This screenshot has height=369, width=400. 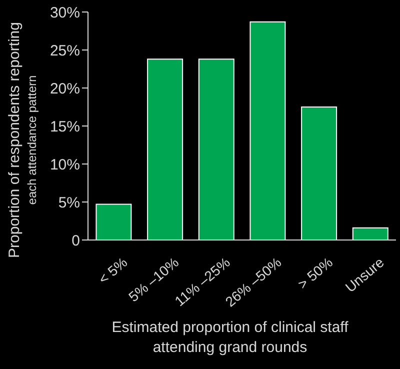 What do you see at coordinates (69, 203) in the screenshot?
I see `y-tick-label: 5%` at bounding box center [69, 203].